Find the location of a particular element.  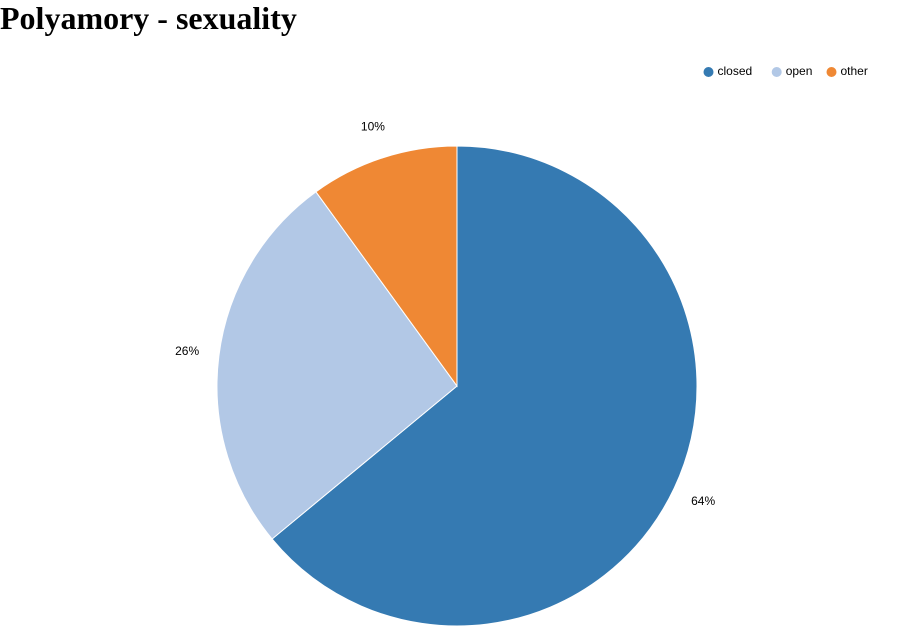

legend-item-open: open is located at coordinates (792, 71).